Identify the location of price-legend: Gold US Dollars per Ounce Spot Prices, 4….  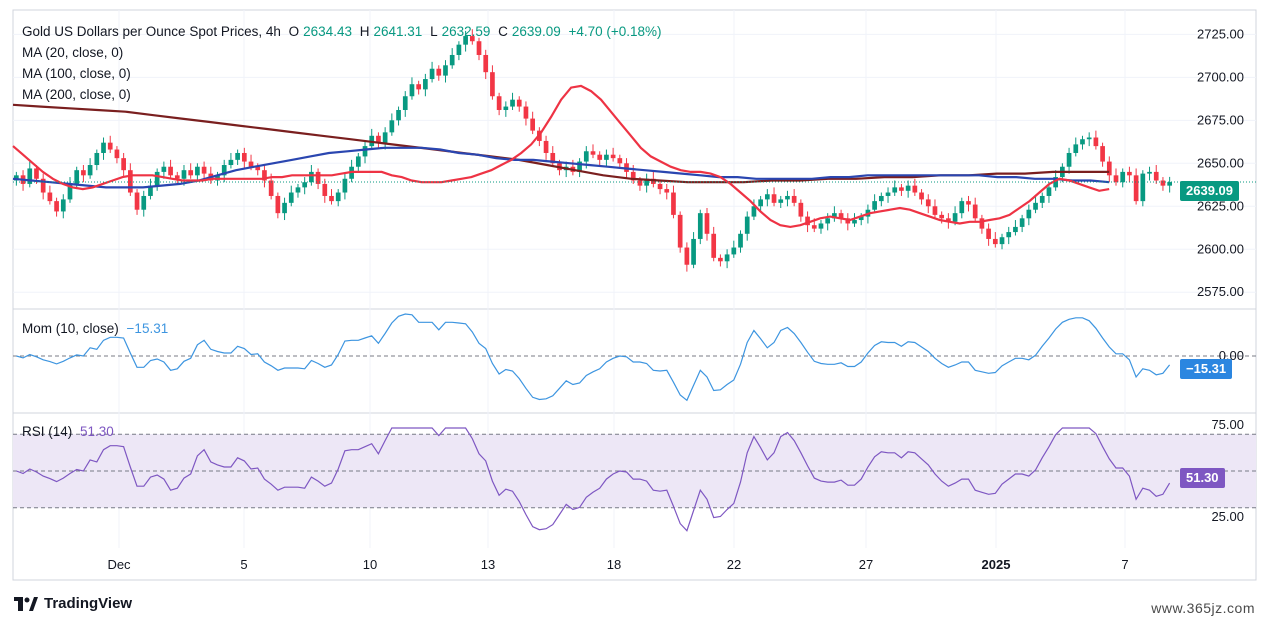
(344, 31).